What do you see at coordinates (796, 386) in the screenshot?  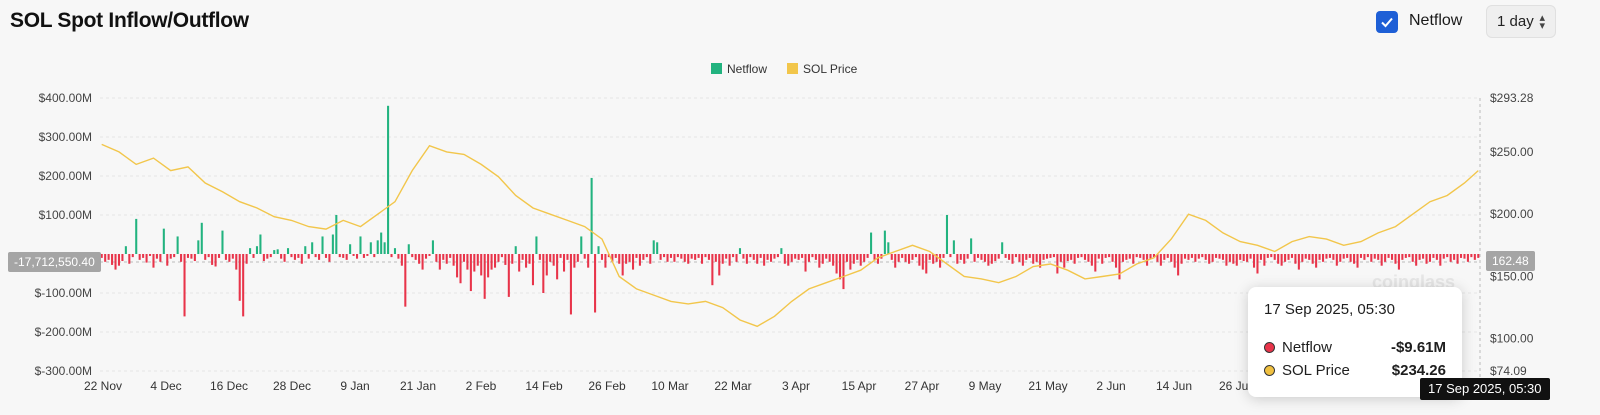 I see `x-tick: 3 Apr` at bounding box center [796, 386].